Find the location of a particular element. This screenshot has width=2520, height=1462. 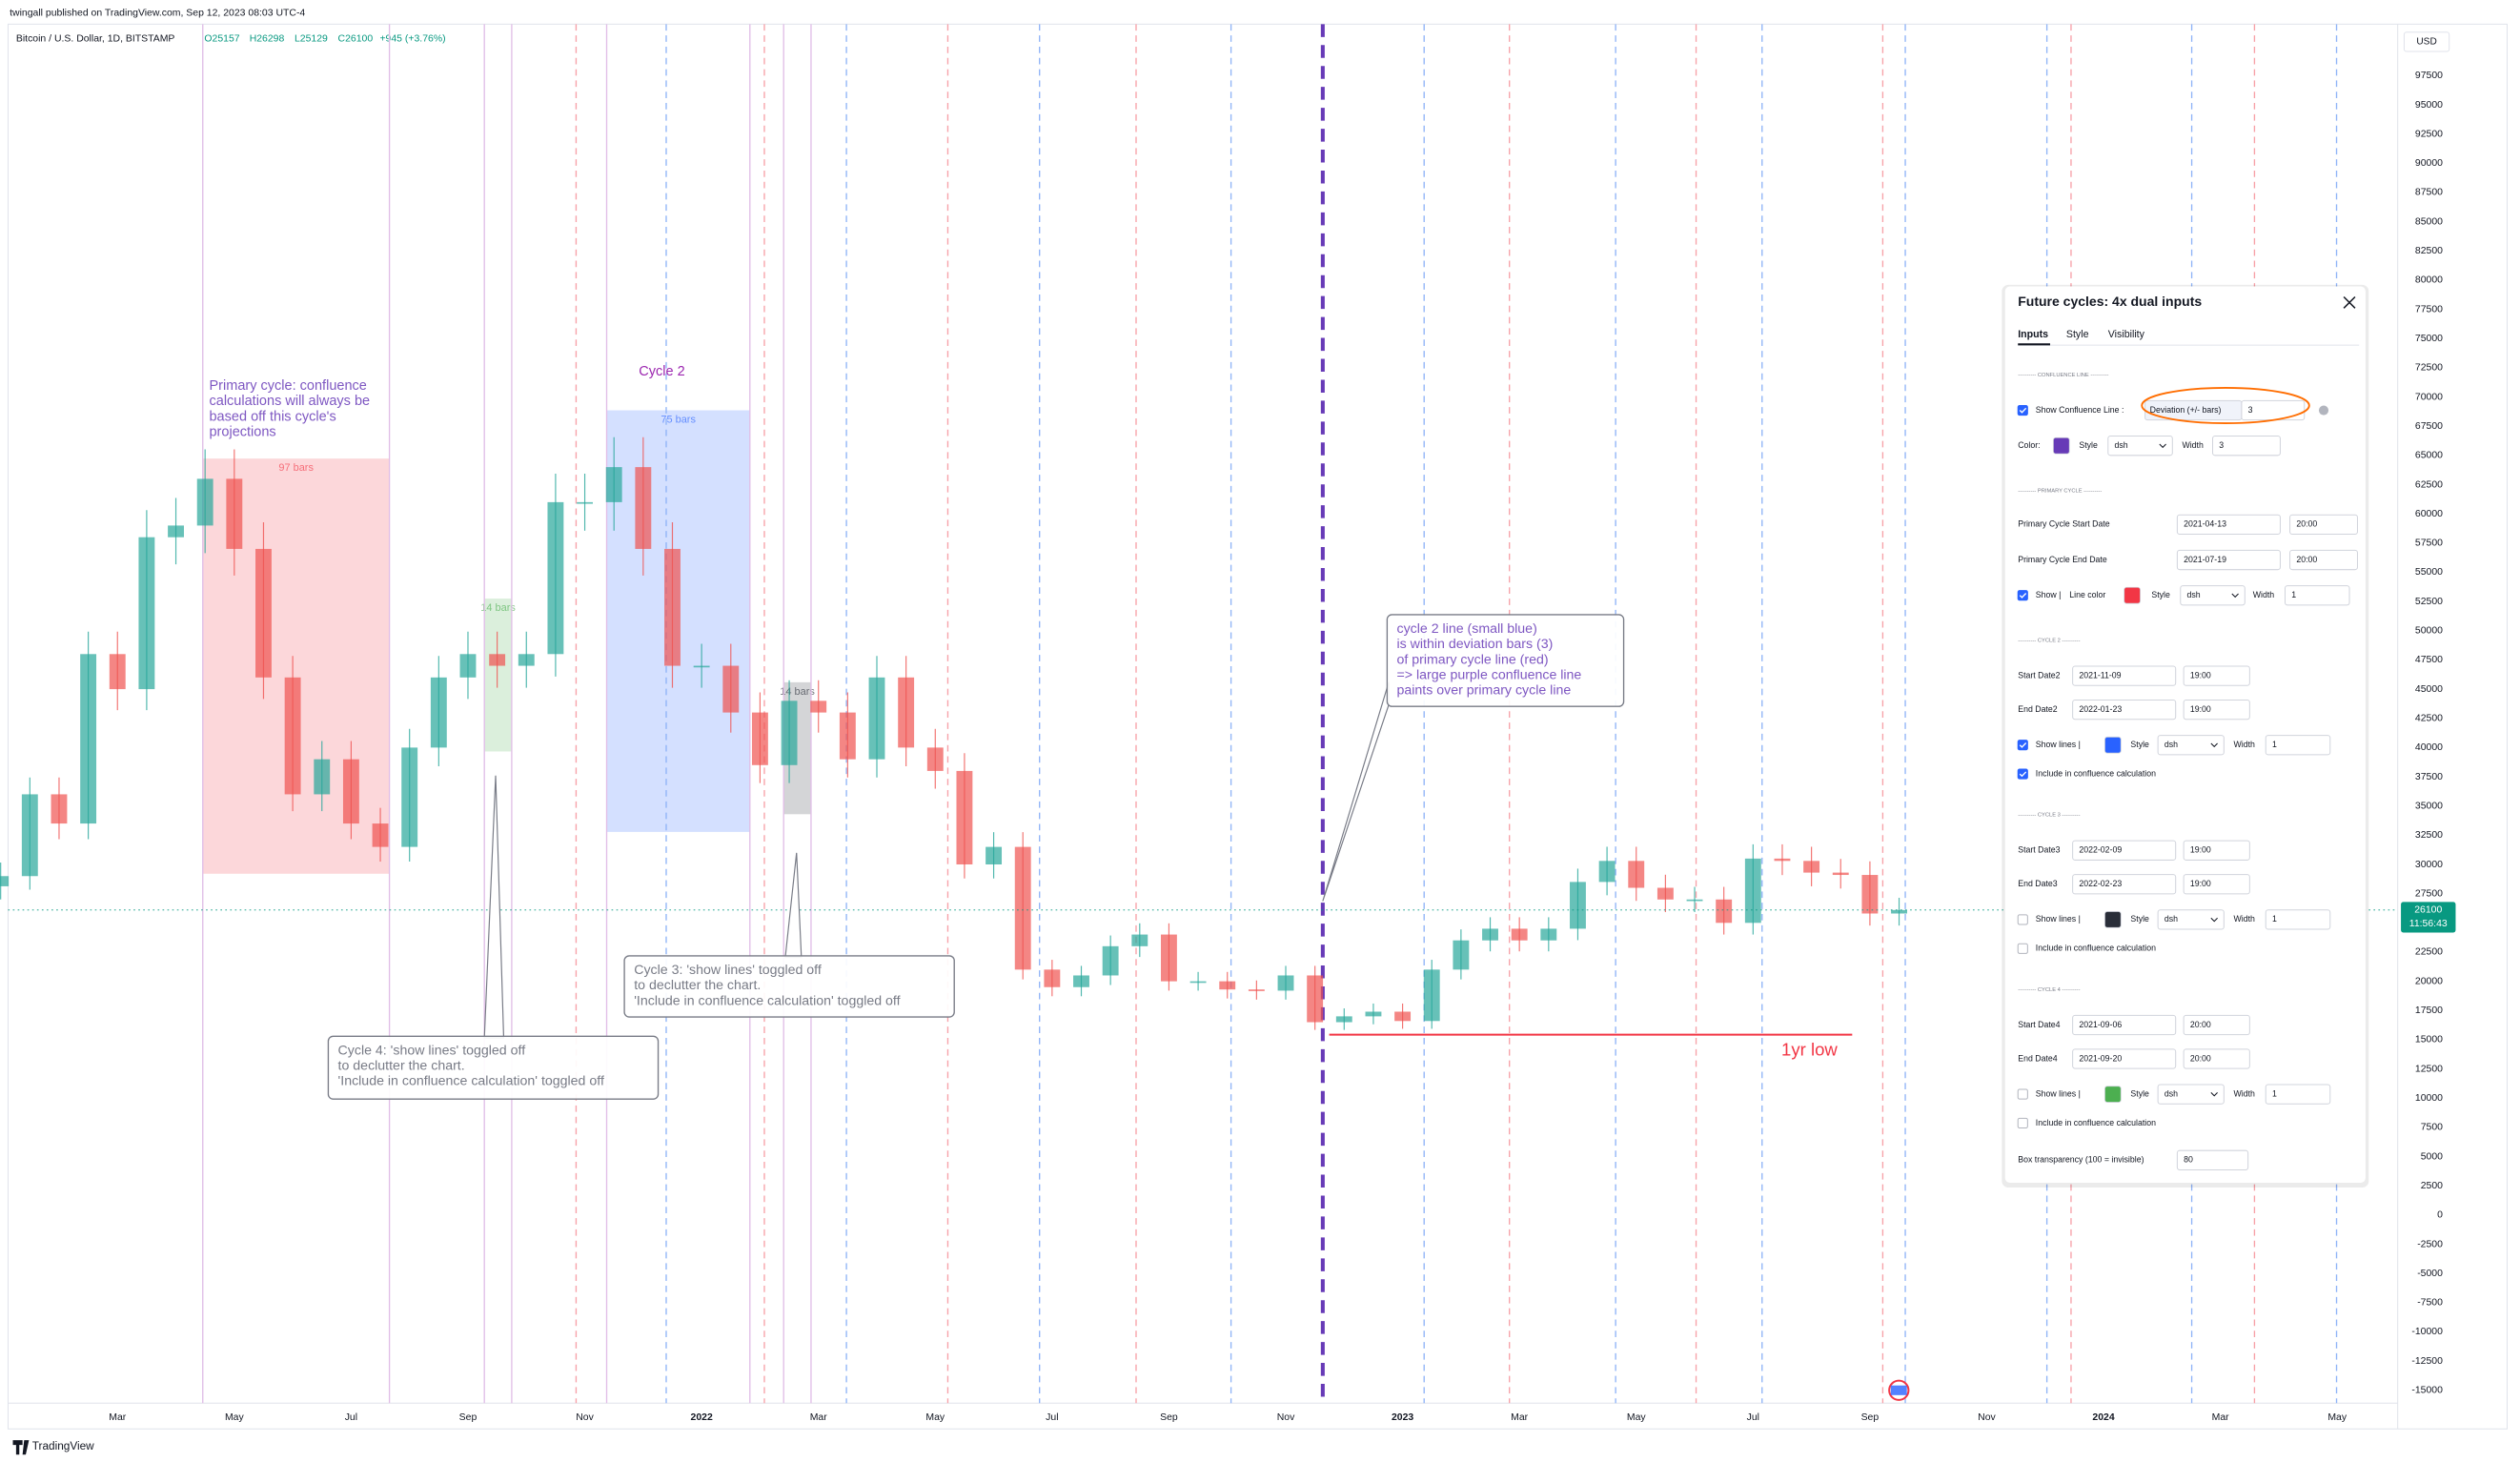

y-tick-label: 67500 is located at coordinates (2429, 426).